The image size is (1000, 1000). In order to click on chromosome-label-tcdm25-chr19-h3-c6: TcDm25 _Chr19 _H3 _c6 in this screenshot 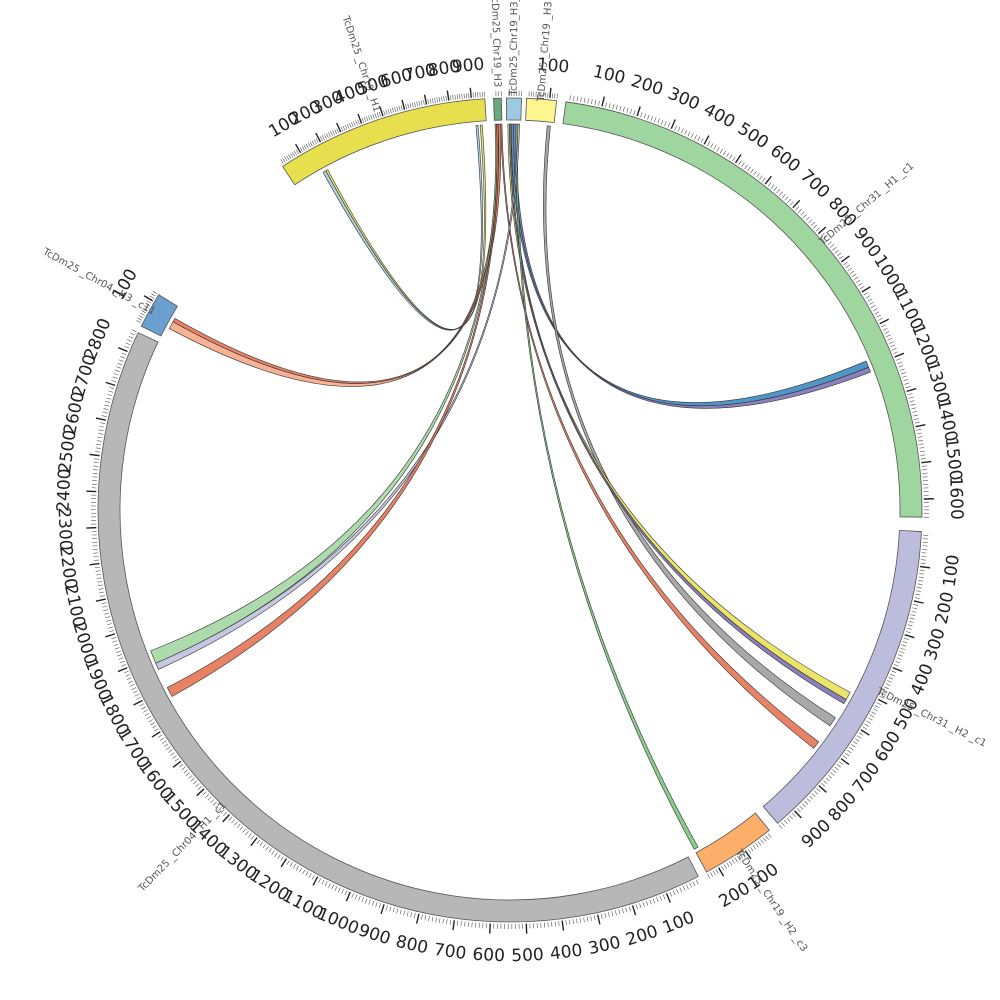, I will do `click(546, 51)`.